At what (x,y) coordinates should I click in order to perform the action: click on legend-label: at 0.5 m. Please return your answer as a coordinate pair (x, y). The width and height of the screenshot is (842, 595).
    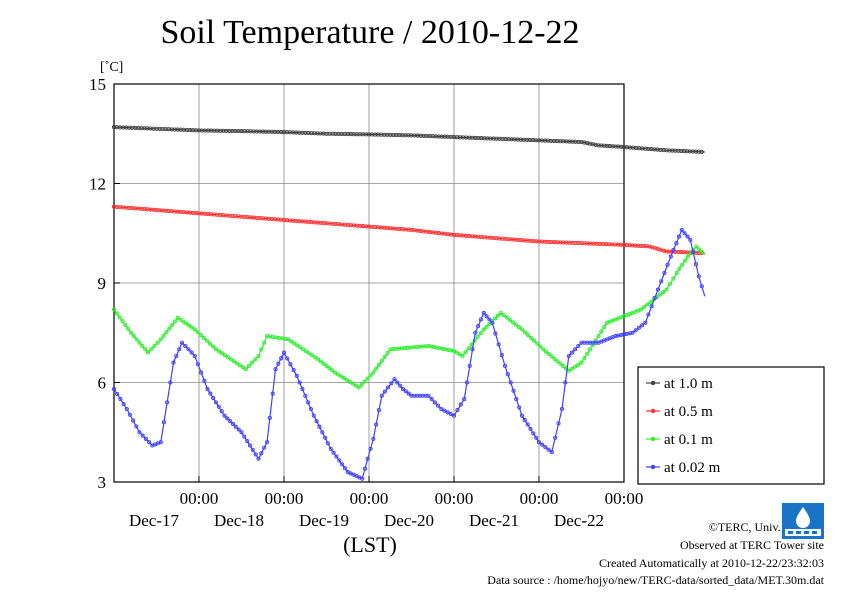
    Looking at the image, I should click on (688, 412).